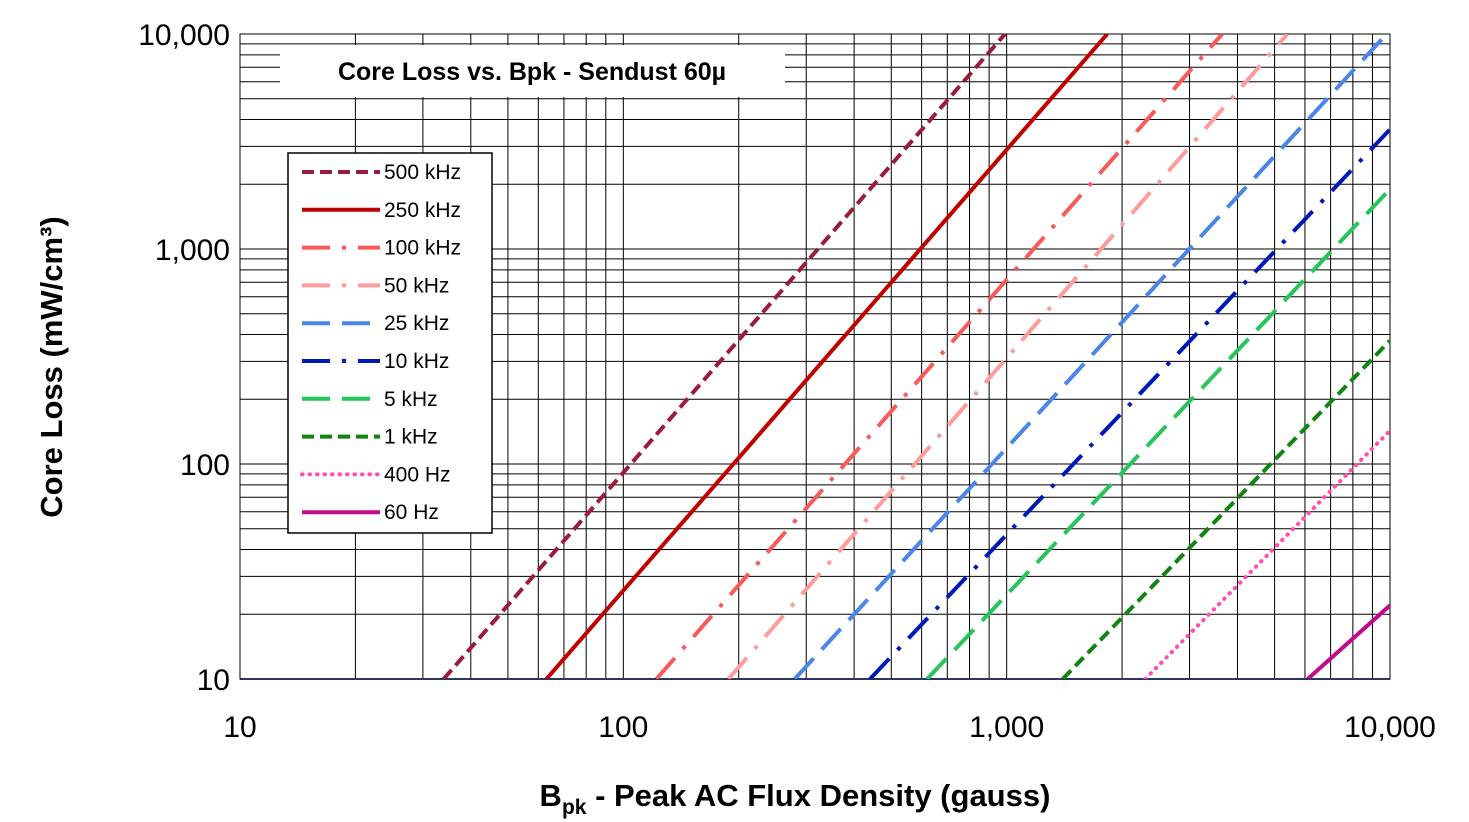 Image resolution: width=1469 pixels, height=822 pixels. I want to click on series-line-60-hz, so click(1348, 641).